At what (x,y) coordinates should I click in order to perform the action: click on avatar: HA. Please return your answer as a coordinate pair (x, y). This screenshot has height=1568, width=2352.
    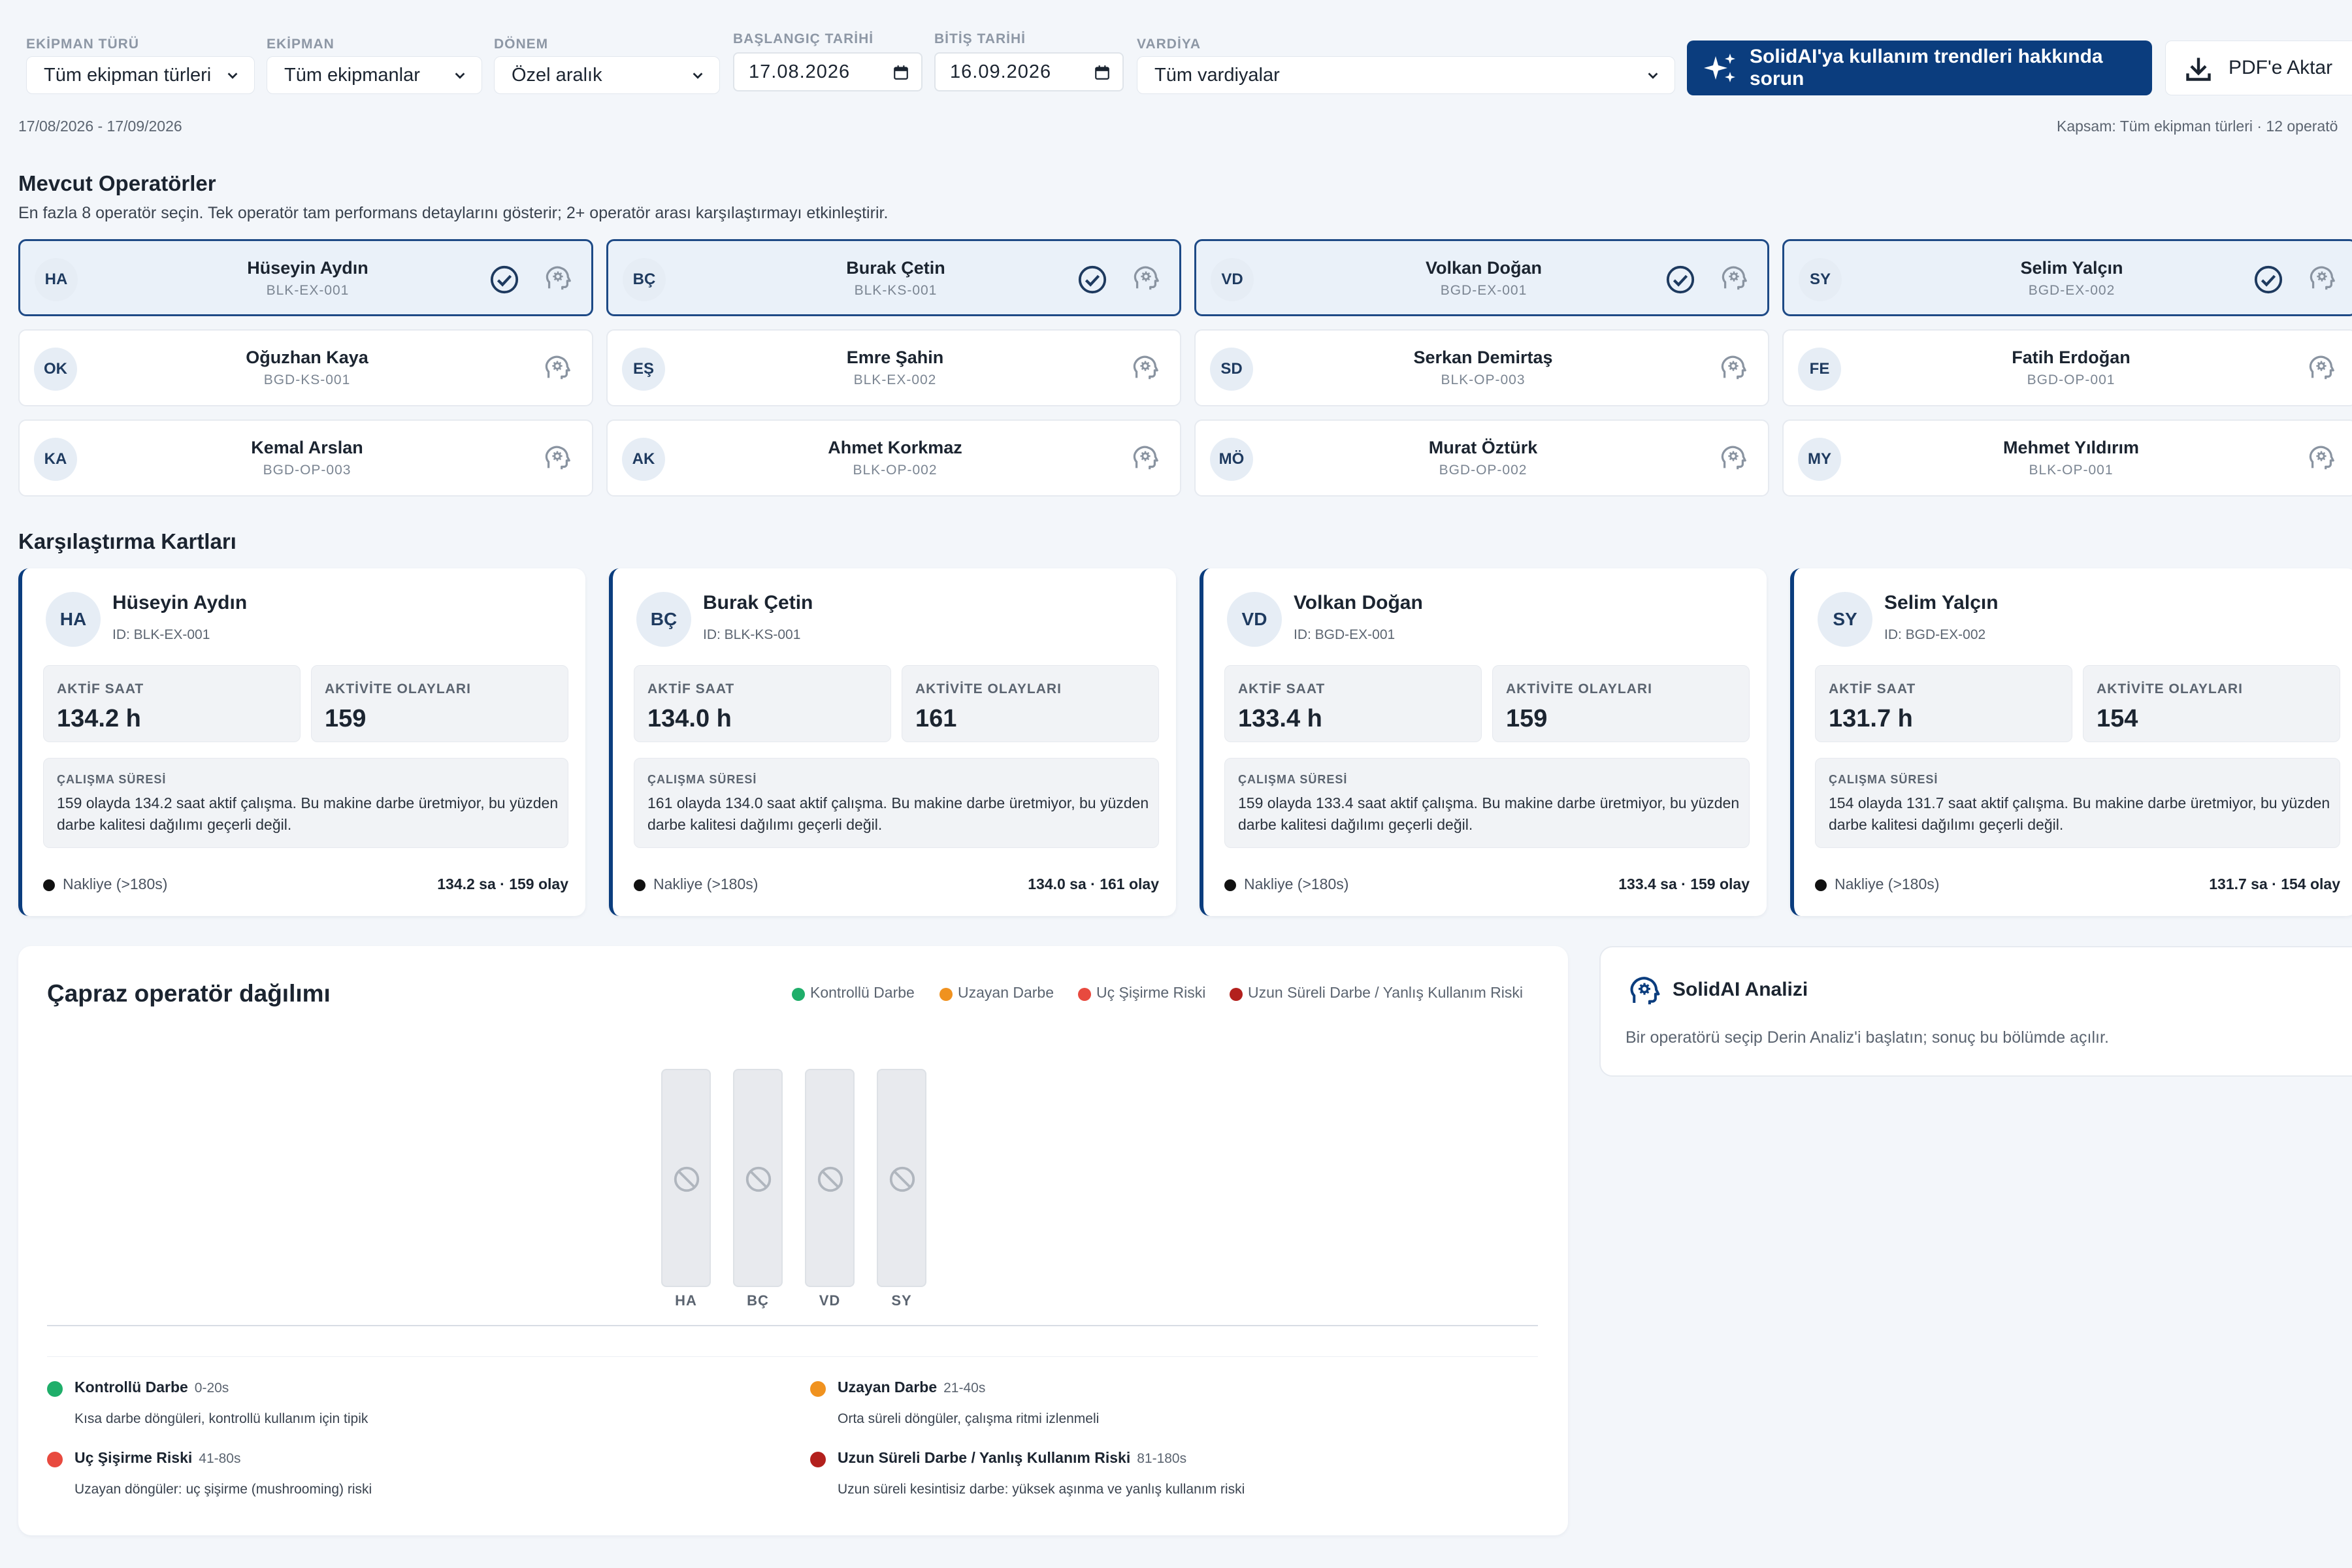
    Looking at the image, I should click on (73, 619).